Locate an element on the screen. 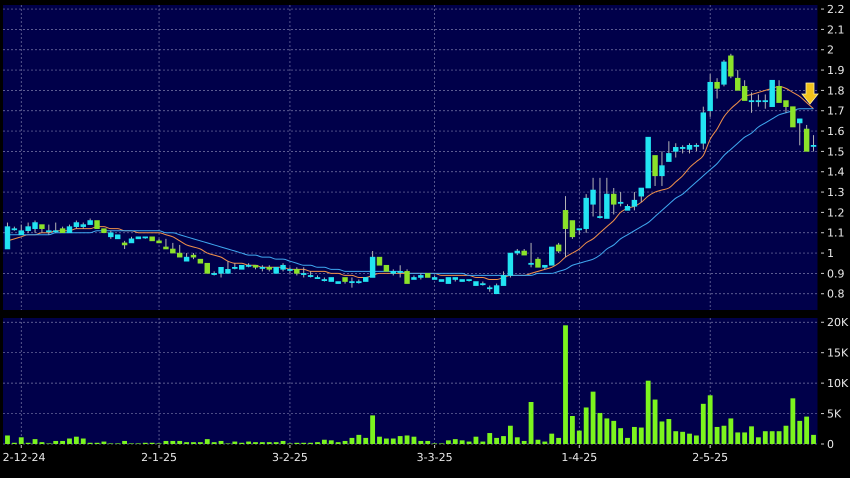 The height and width of the screenshot is (478, 850). x-tick-label: 2-12-24 is located at coordinates (24, 457).